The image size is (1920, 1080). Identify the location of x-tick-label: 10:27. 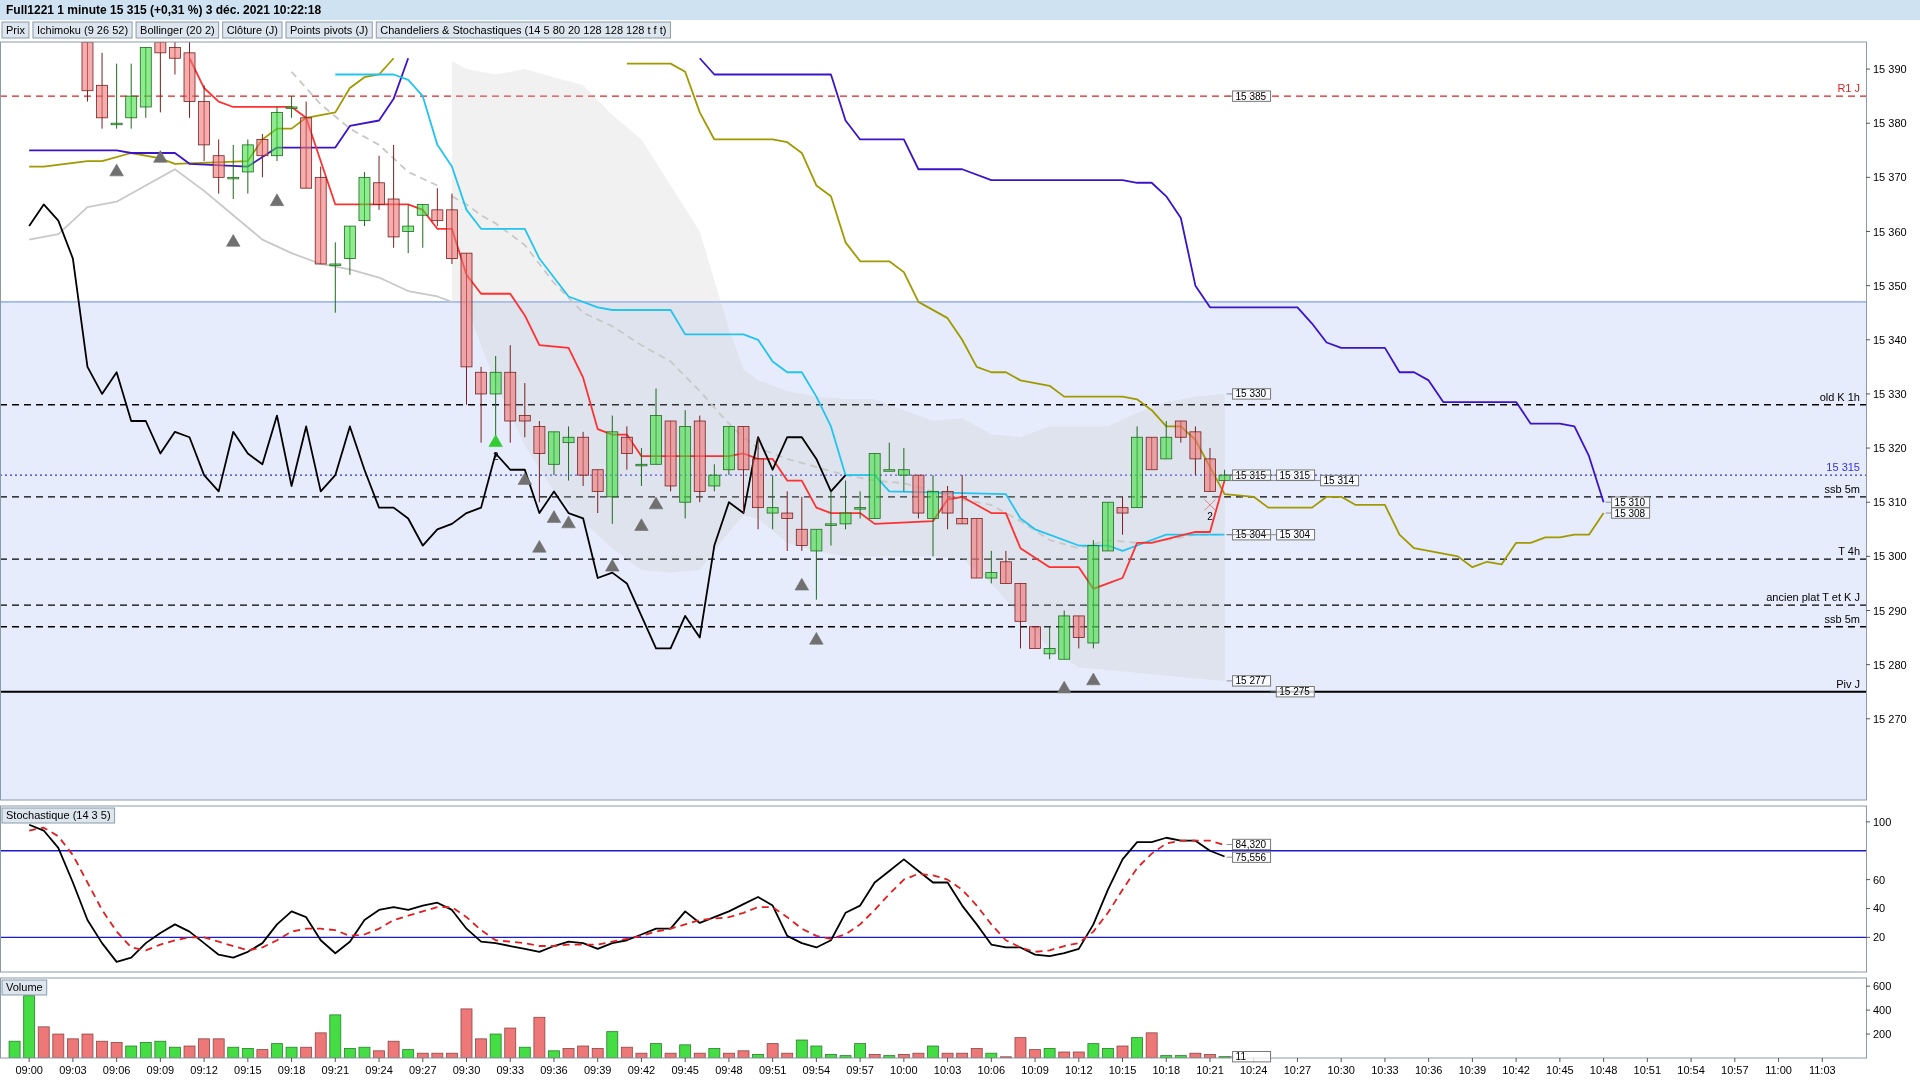
(1297, 1070).